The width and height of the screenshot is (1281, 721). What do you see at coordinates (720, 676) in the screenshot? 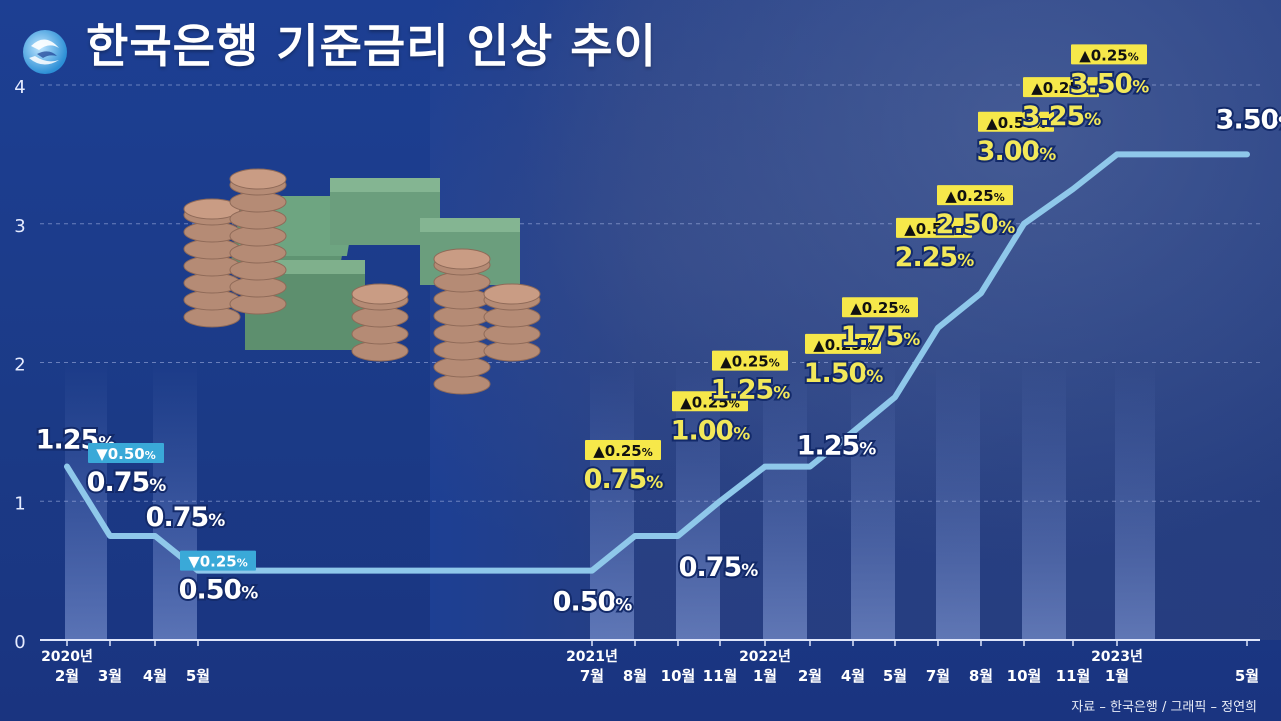
I see `x-tick-label: 11월` at bounding box center [720, 676].